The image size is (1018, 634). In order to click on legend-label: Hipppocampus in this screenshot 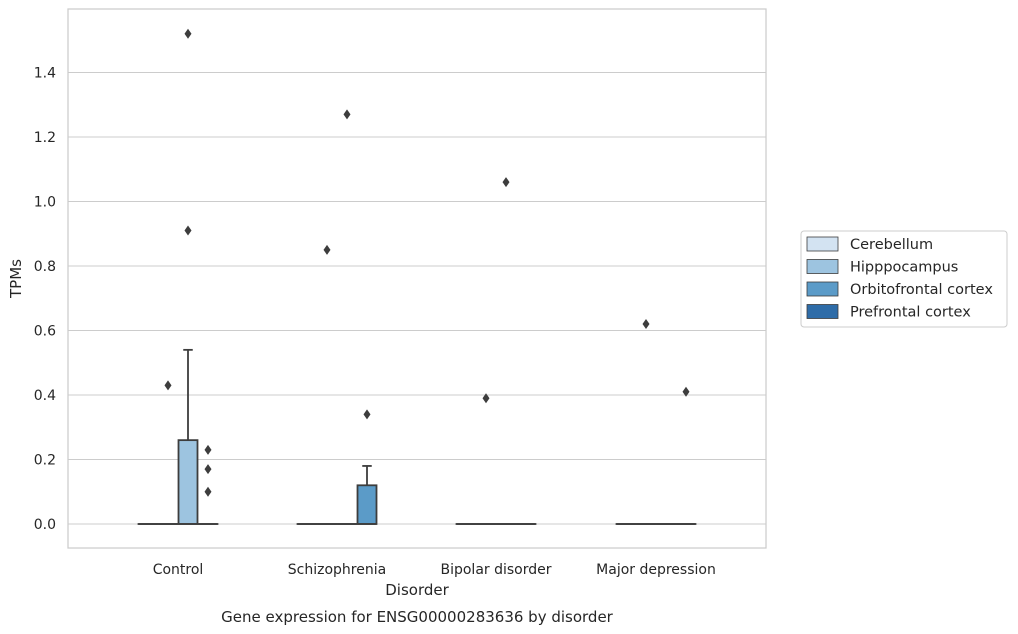, I will do `click(904, 268)`.